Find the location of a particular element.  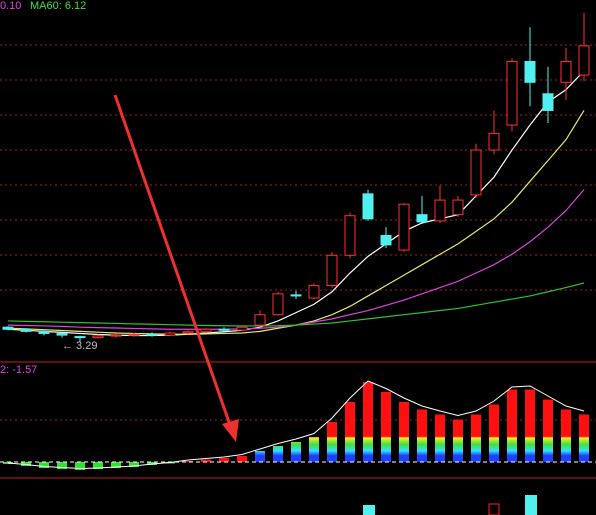

low-label: ← 3.29 is located at coordinates (79, 346).